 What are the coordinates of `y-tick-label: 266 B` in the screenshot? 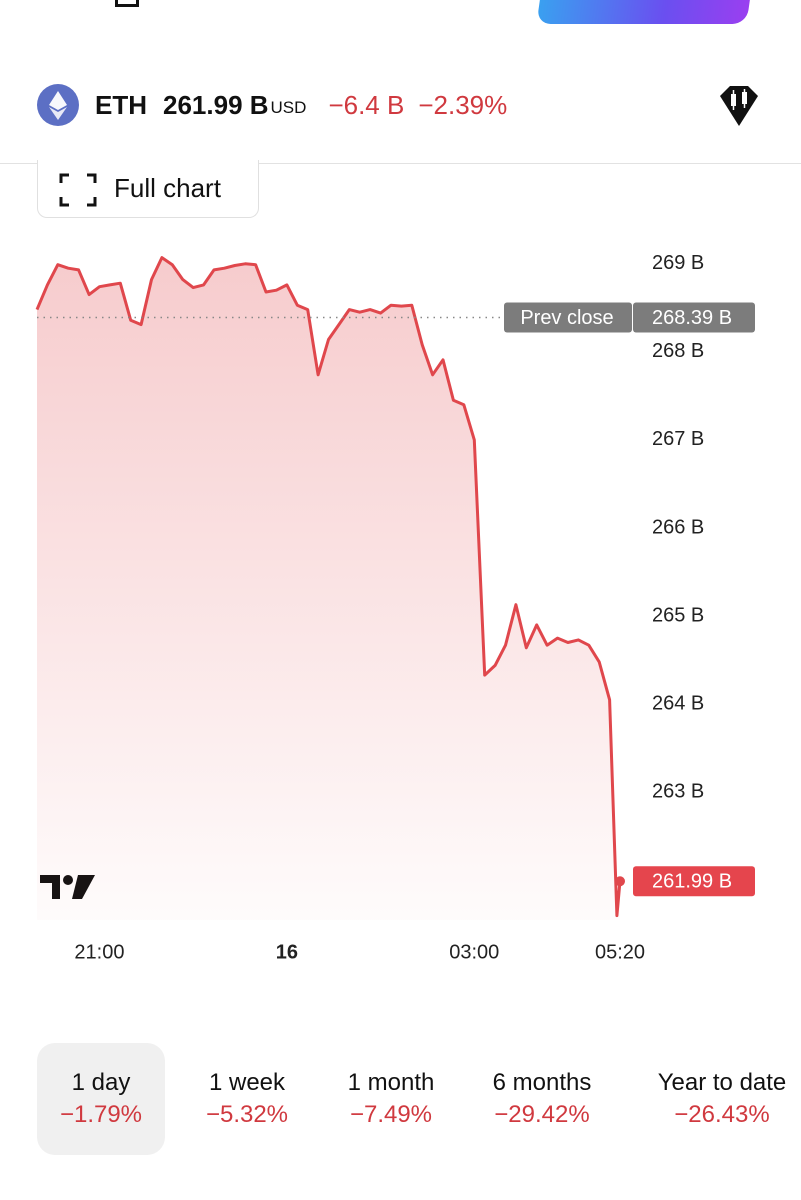 It's located at (678, 527).